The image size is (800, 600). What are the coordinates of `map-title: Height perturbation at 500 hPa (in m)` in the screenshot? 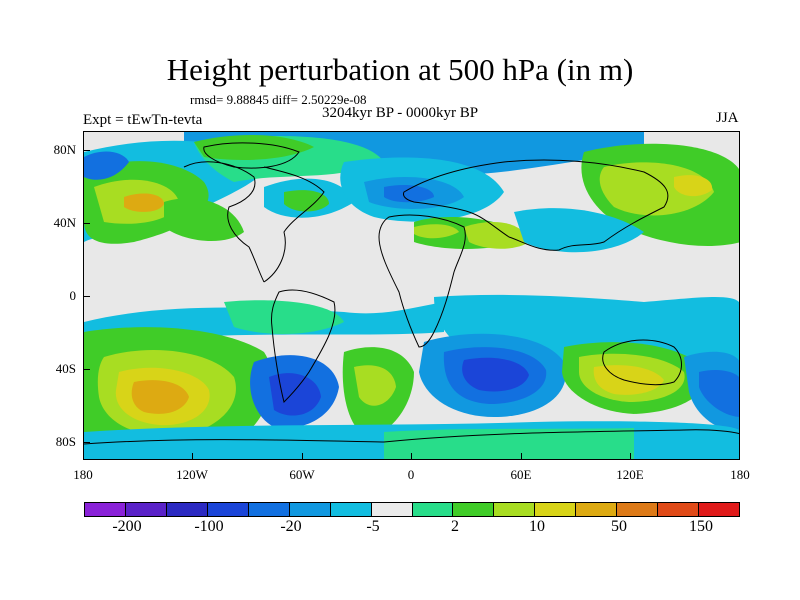 It's located at (400, 69).